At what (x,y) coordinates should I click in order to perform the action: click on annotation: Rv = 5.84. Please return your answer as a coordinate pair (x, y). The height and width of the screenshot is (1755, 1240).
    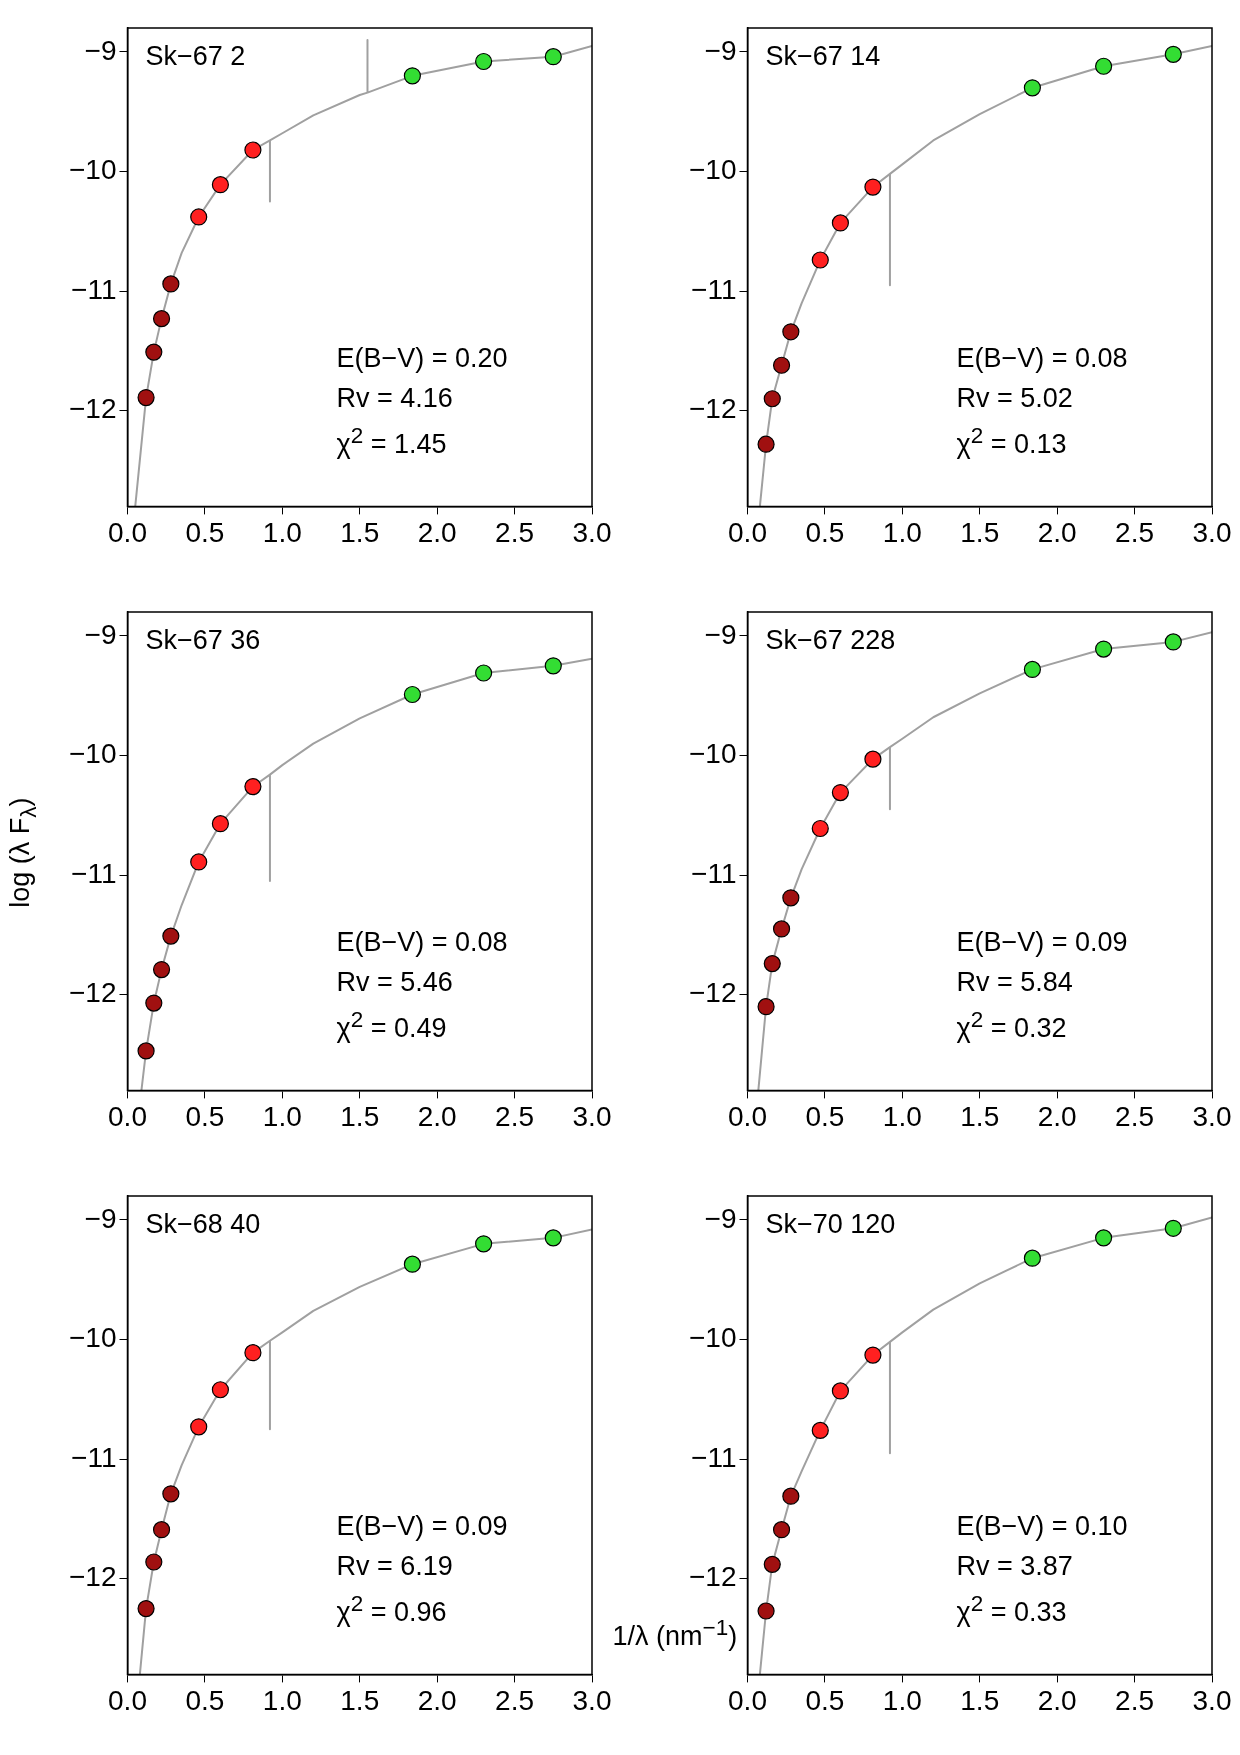
    Looking at the image, I should click on (1014, 982).